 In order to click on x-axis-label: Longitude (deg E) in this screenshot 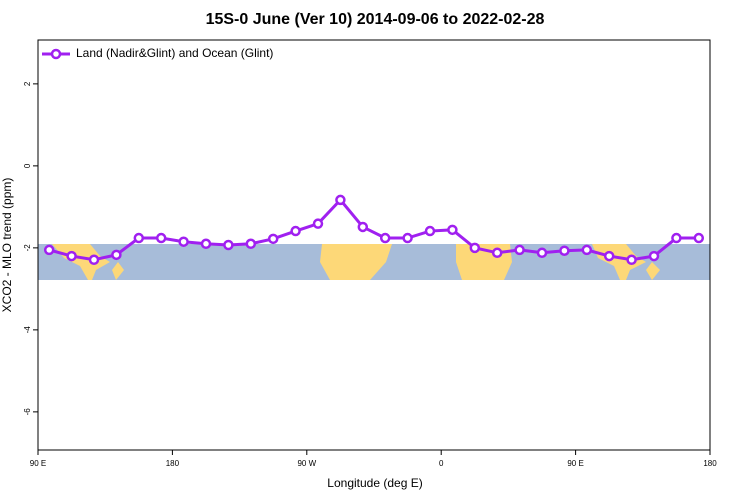, I will do `click(374, 483)`.